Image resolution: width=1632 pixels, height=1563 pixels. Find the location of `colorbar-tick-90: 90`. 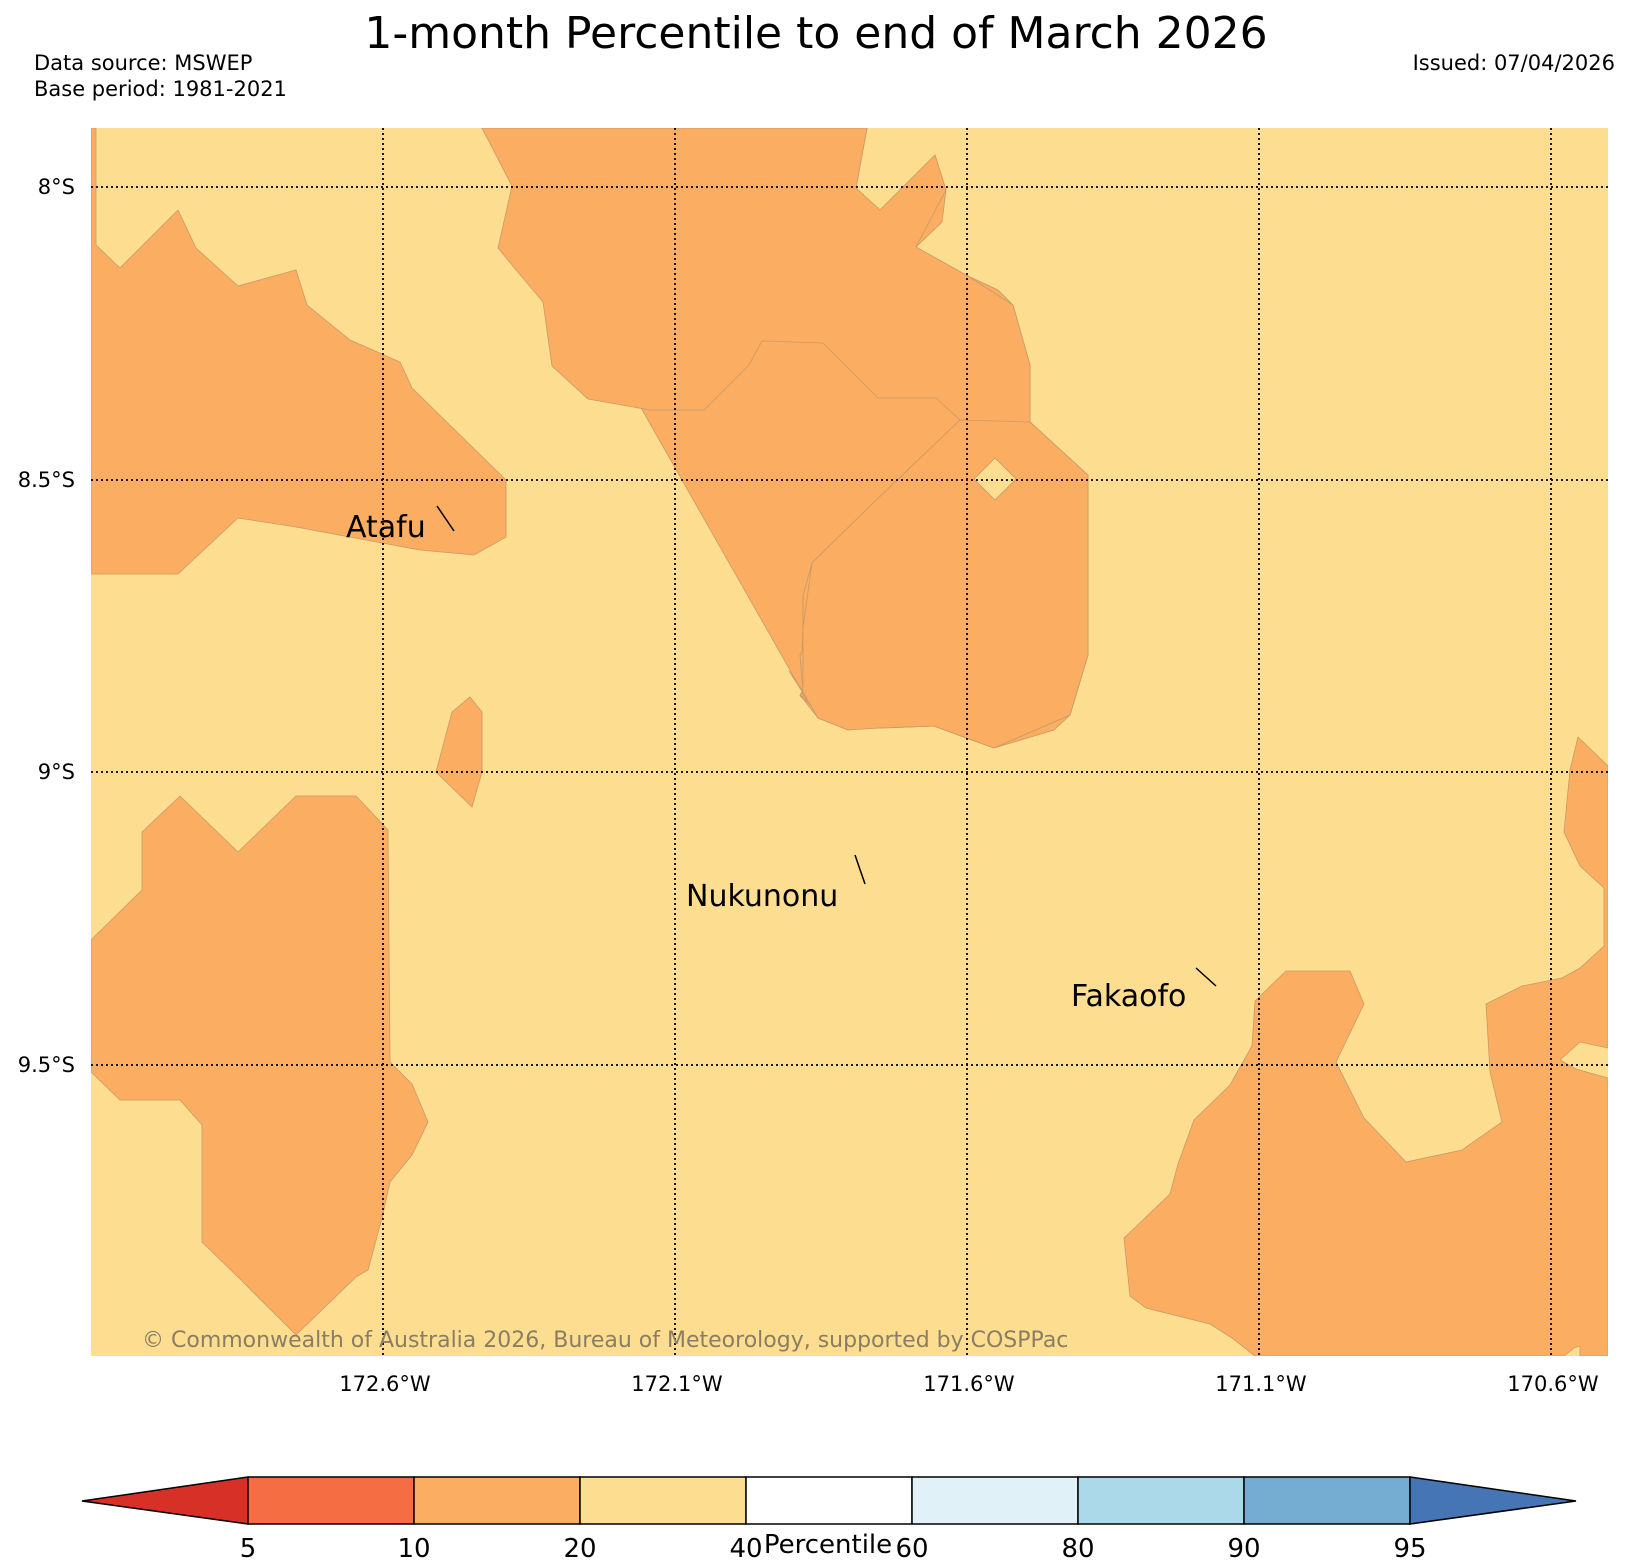

colorbar-tick-90: 90 is located at coordinates (1243, 1548).